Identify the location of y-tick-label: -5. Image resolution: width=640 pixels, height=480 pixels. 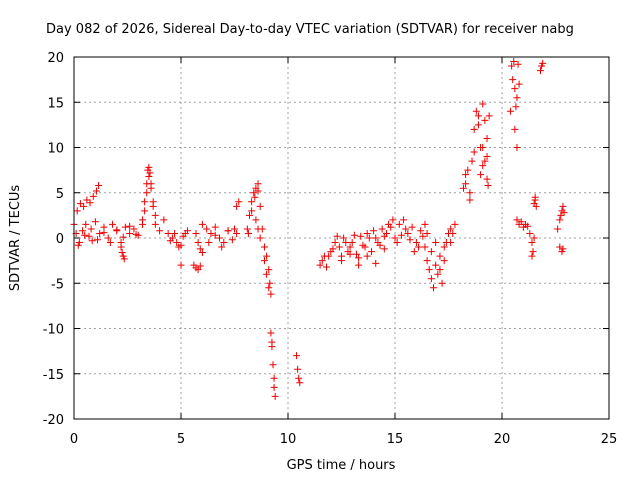
(57, 284).